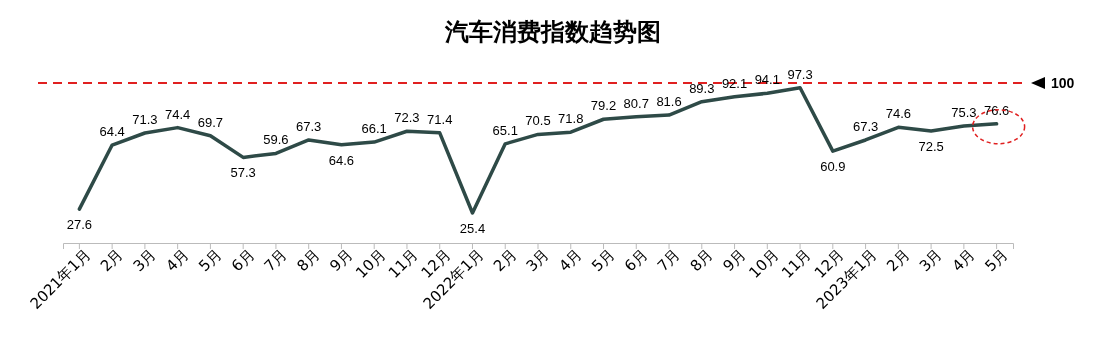 The width and height of the screenshot is (1108, 345). I want to click on data-label: 25.4, so click(472, 228).